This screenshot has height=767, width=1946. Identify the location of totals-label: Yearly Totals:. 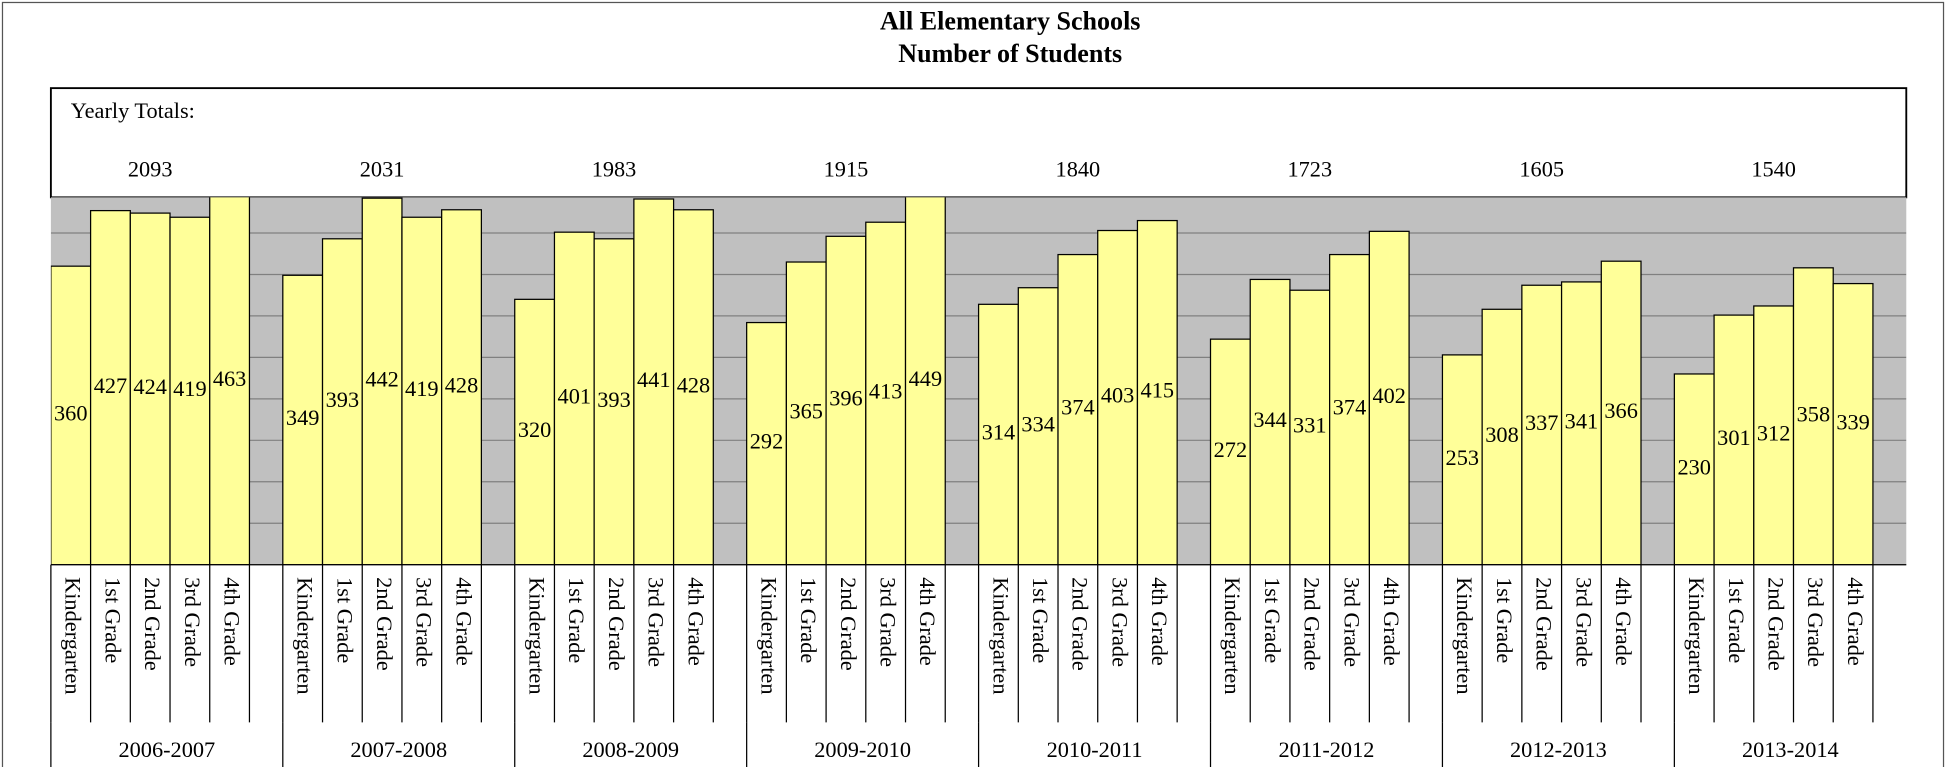
(133, 110).